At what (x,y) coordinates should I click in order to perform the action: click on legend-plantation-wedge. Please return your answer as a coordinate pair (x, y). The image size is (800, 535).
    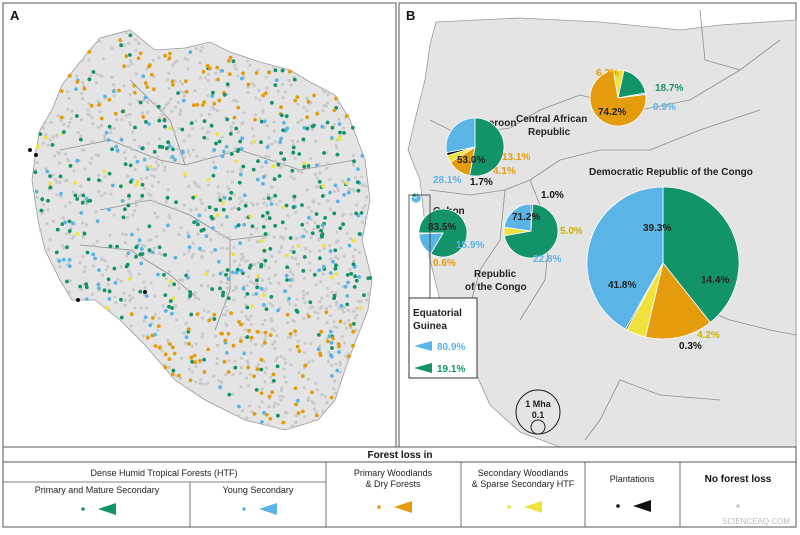
    Looking at the image, I should click on (642, 506).